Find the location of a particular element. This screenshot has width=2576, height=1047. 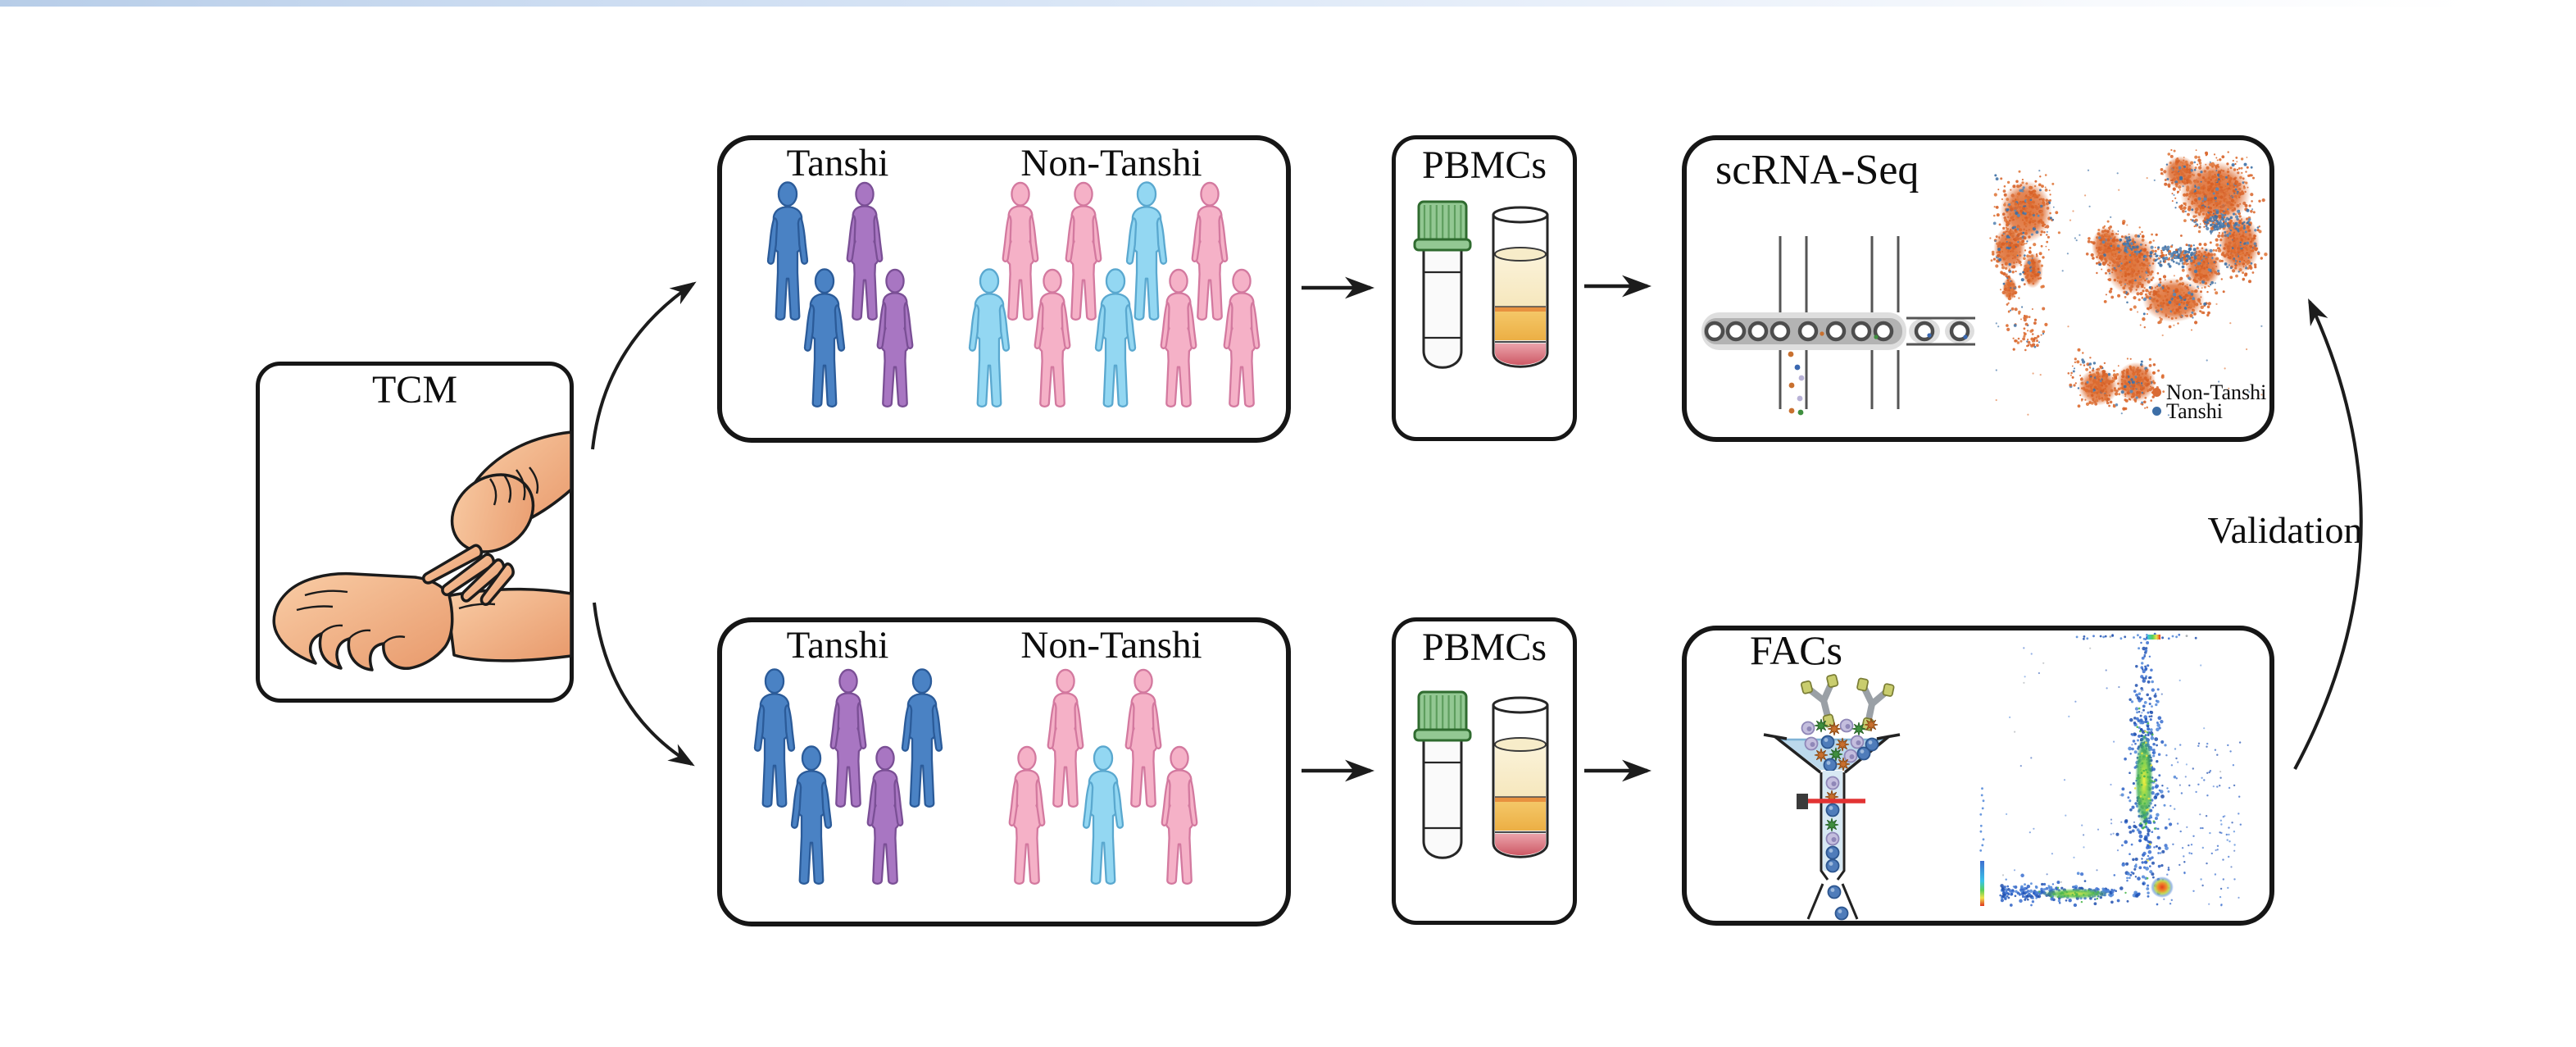

top-gradient-bar is located at coordinates (1288, 4).